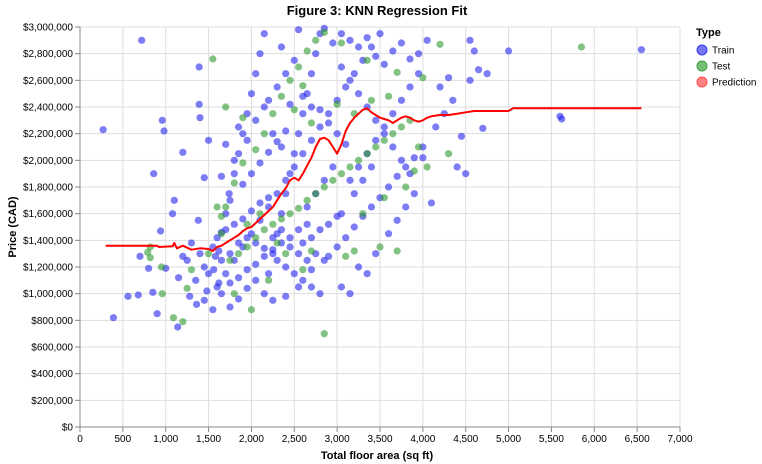 This screenshot has height=464, width=762. Describe the element at coordinates (48, 28) in the screenshot. I see `y-tick-label: $3,000,000` at that location.